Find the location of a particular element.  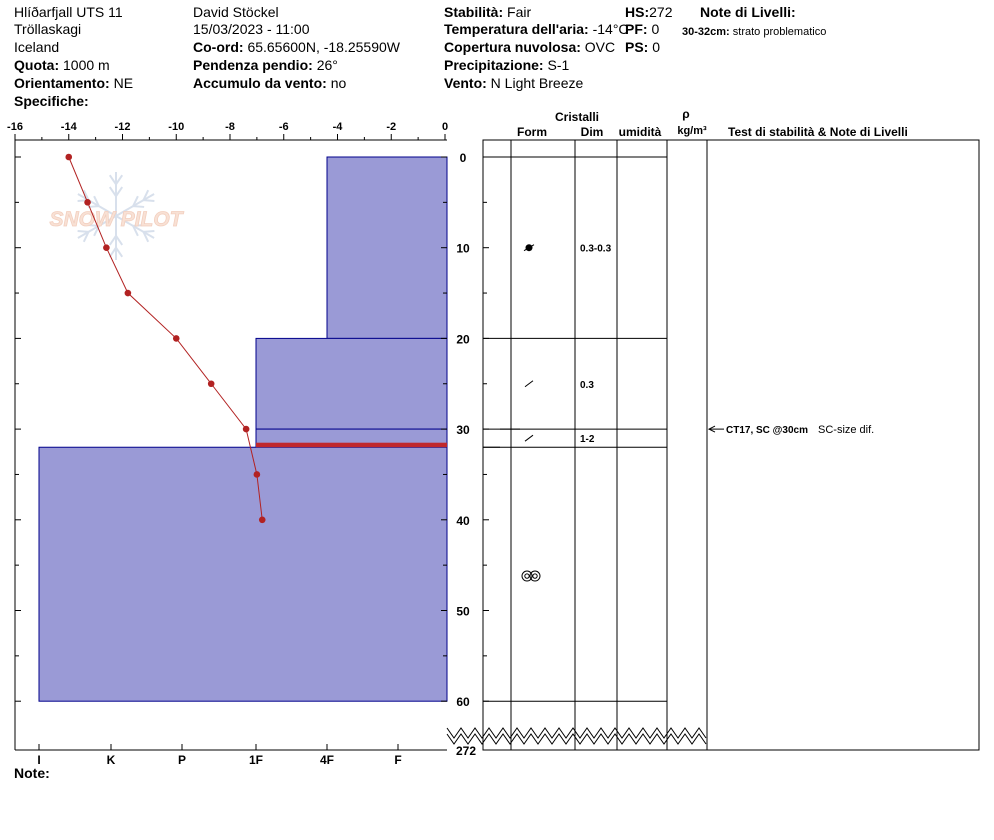

crystal-stroke is located at coordinates (529, 248).